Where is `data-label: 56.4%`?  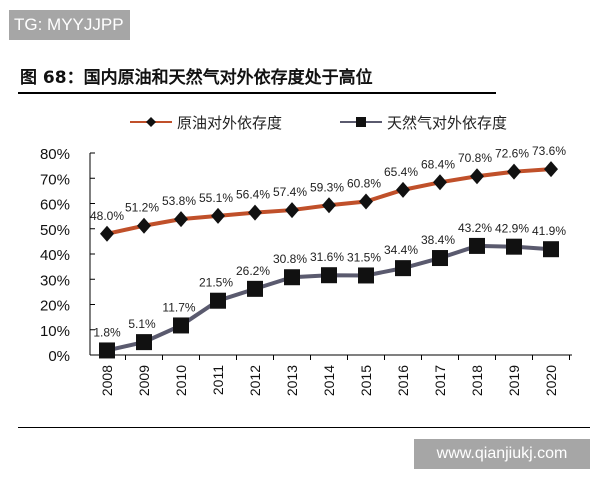
data-label: 56.4% is located at coordinates (253, 195).